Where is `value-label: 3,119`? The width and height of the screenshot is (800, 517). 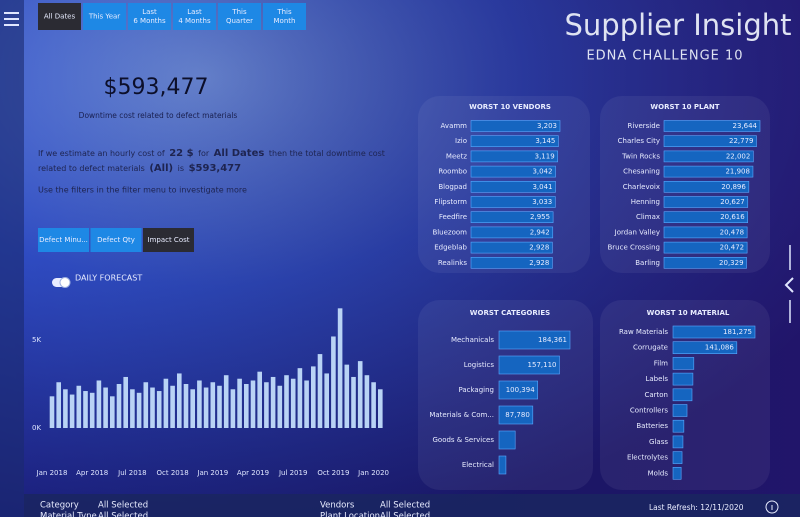 value-label: 3,119 is located at coordinates (545, 156).